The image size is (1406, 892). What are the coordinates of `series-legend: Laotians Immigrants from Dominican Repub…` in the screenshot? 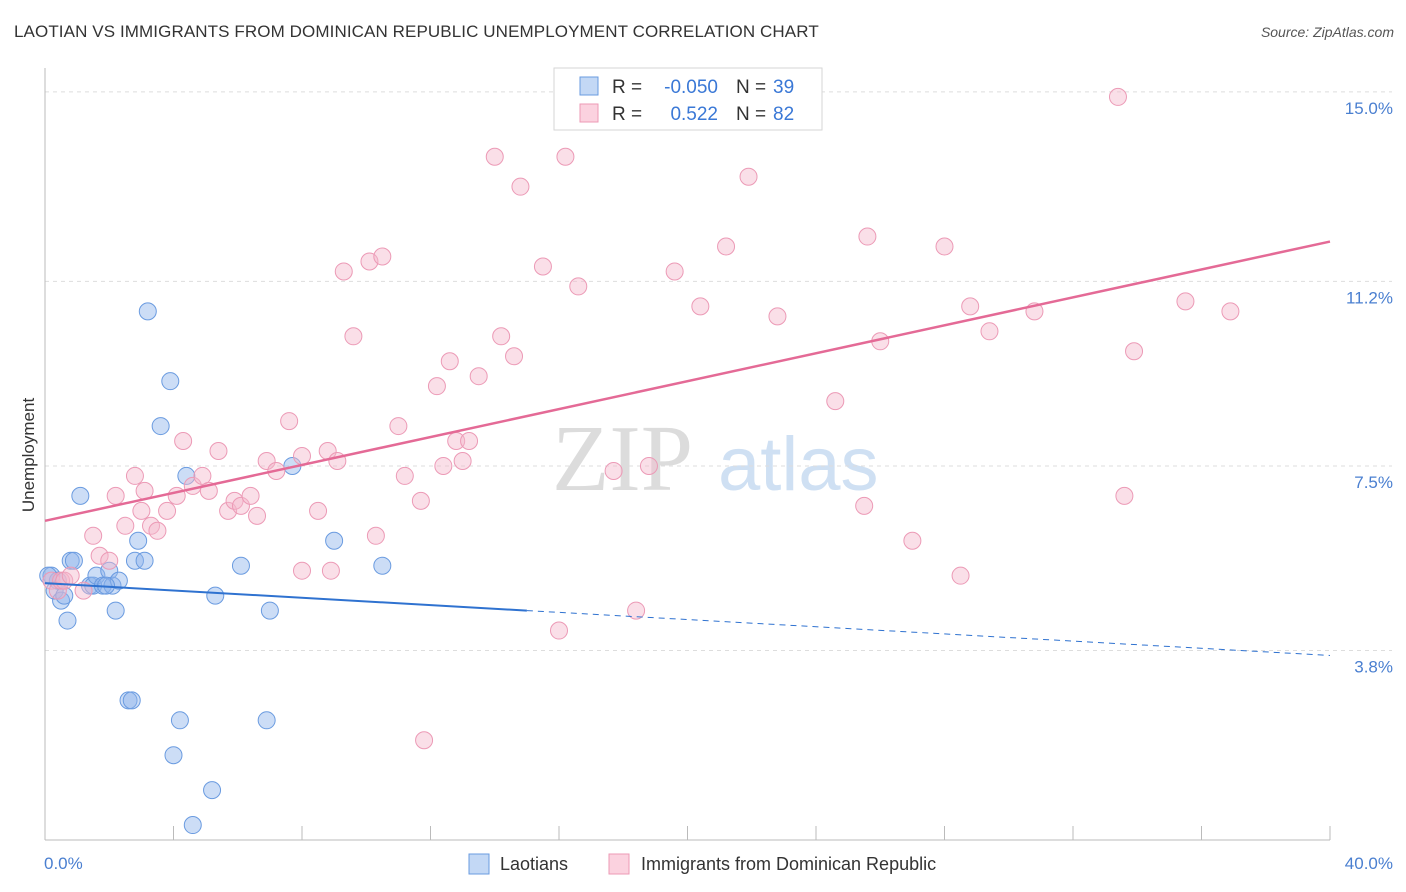 It's located at (702, 864).